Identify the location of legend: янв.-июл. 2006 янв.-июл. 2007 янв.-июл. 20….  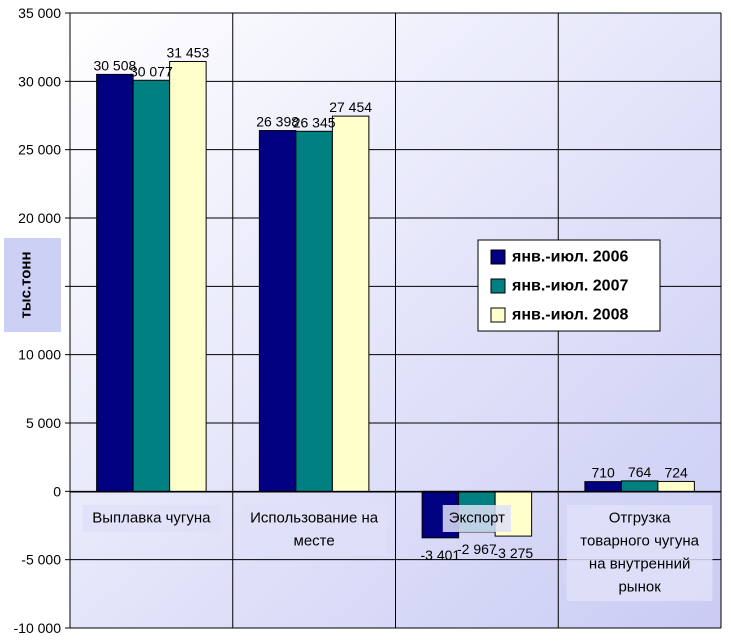
(569, 285).